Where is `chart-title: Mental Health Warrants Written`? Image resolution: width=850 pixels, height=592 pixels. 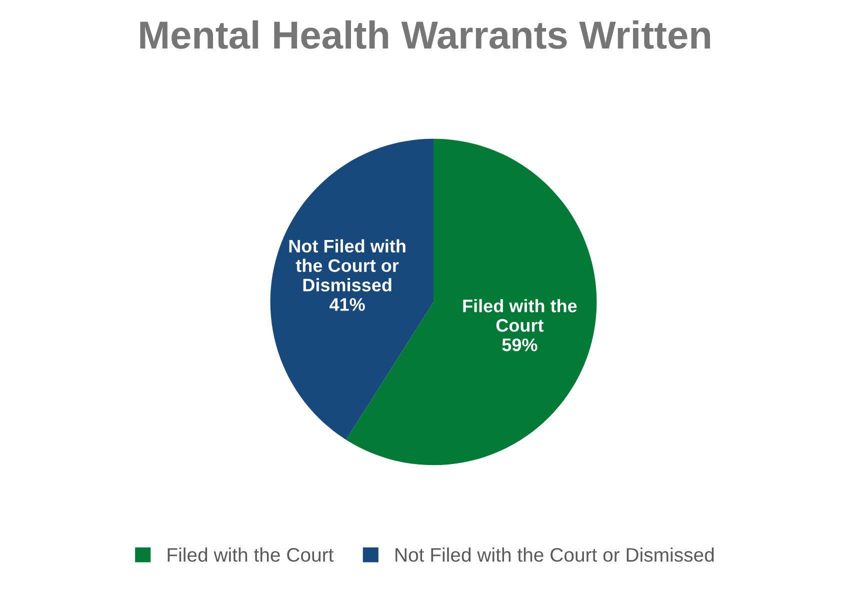 chart-title: Mental Health Warrants Written is located at coordinates (425, 34).